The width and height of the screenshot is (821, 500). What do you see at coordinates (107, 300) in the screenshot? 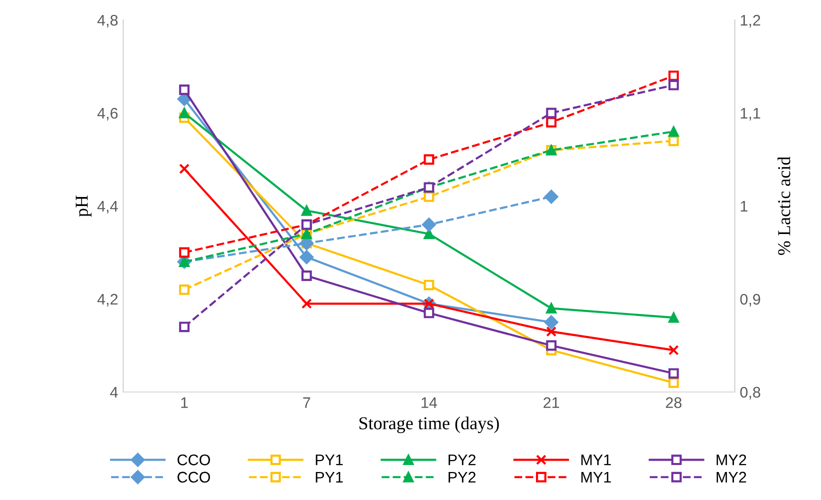
I see `y-tick-label: 4,2` at bounding box center [107, 300].